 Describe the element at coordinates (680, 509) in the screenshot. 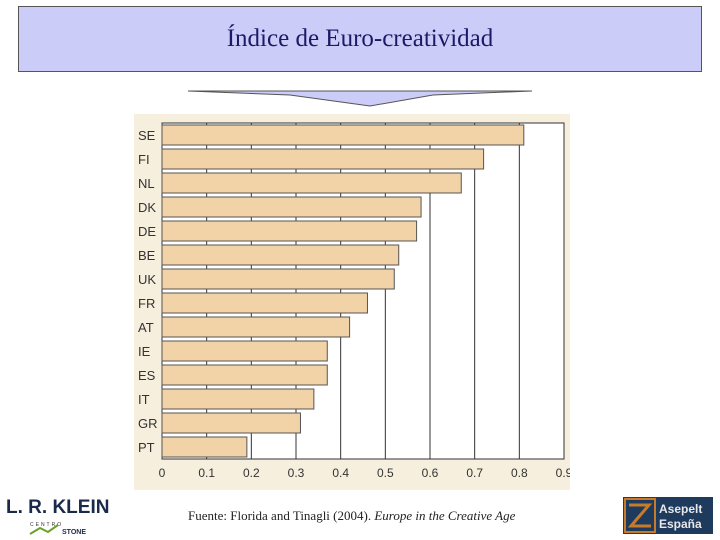

I see `logo-right-line1: Asepelt` at that location.